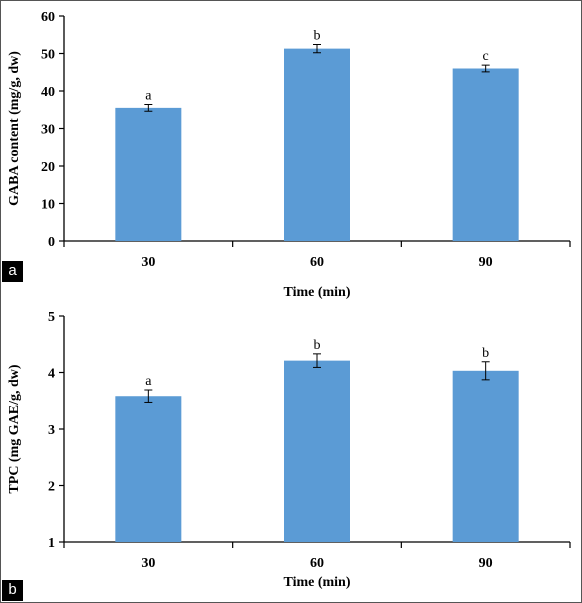 This screenshot has height=603, width=582. I want to click on y-tick-label: 0, so click(51, 242).